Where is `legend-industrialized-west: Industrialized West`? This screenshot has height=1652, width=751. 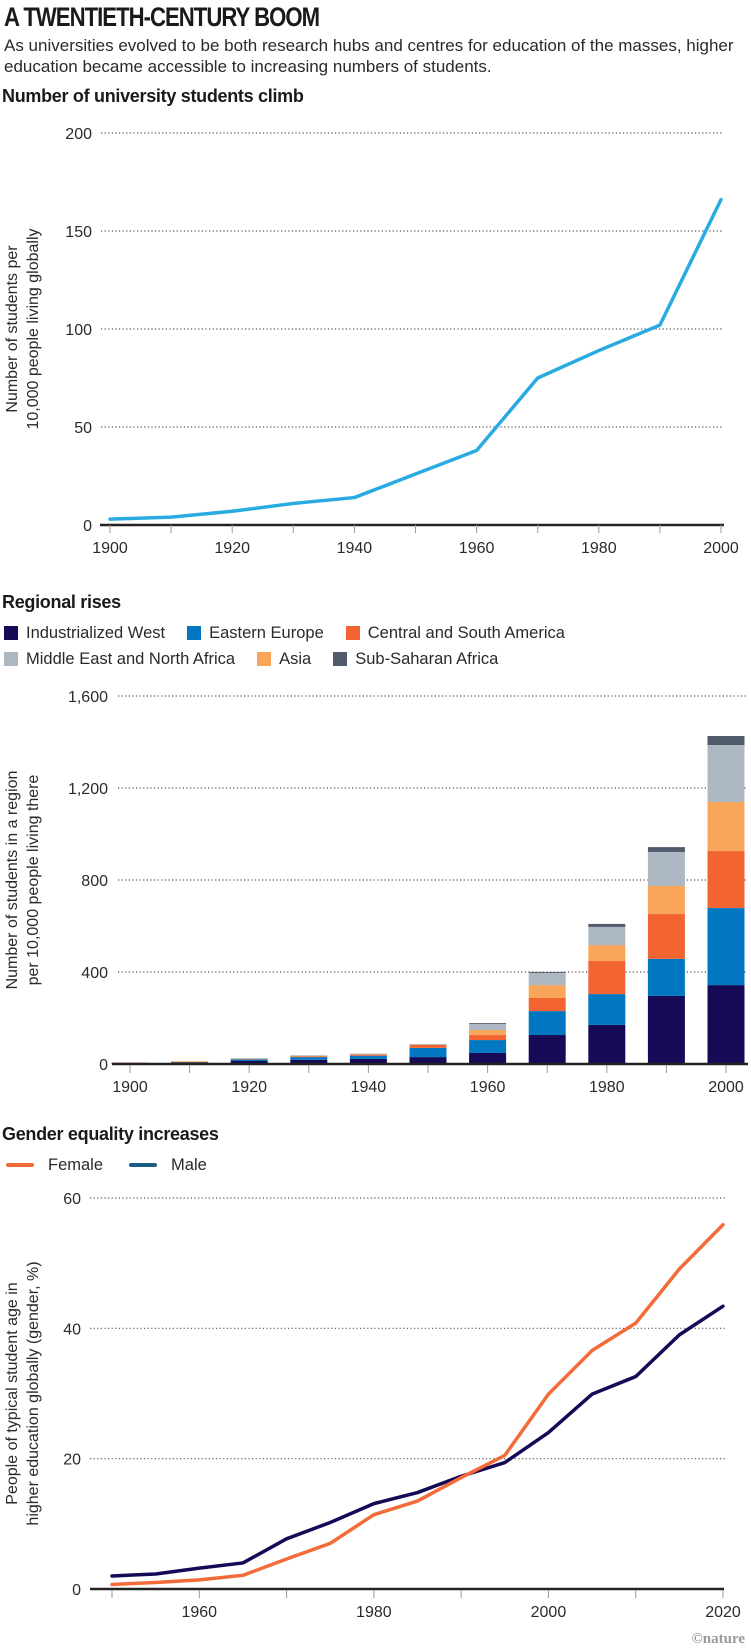 legend-industrialized-west: Industrialized West is located at coordinates (84, 633).